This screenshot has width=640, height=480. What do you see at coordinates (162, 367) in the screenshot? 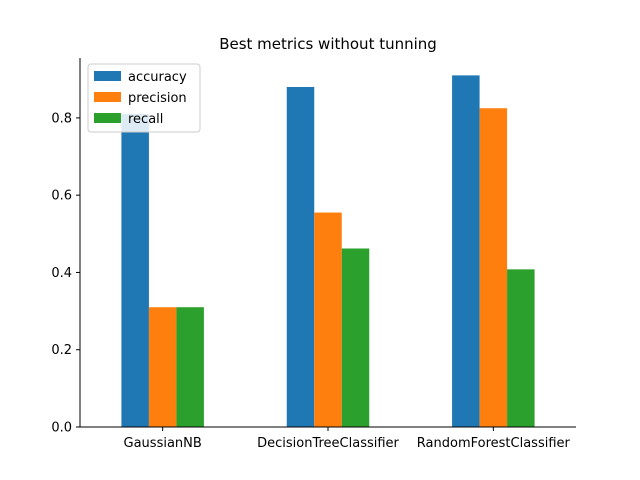
I see `bar-precision-GaussianNB` at bounding box center [162, 367].